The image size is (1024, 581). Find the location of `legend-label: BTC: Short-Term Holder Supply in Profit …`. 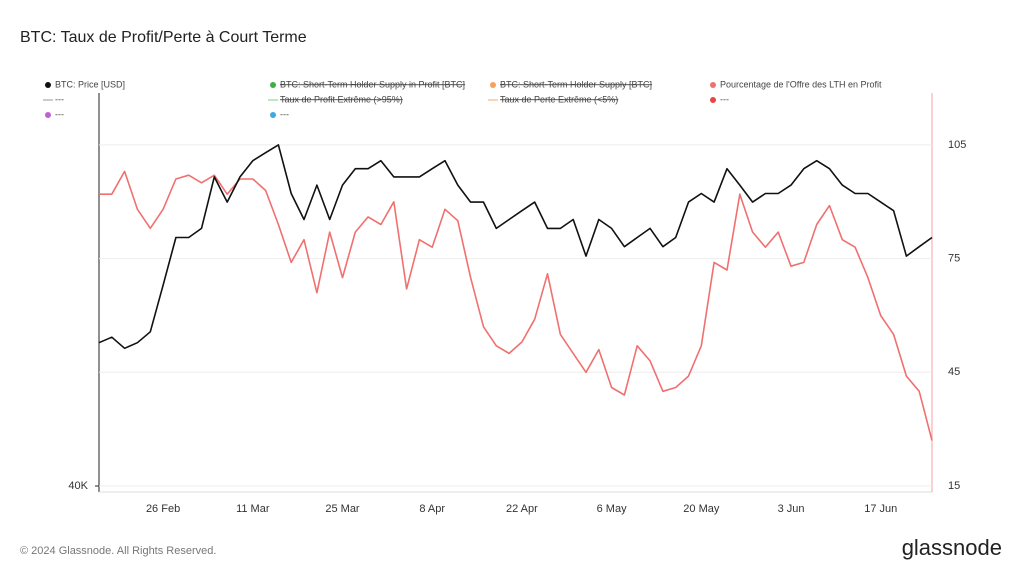

legend-label: BTC: Short-Term Holder Supply in Profit … is located at coordinates (372, 84).